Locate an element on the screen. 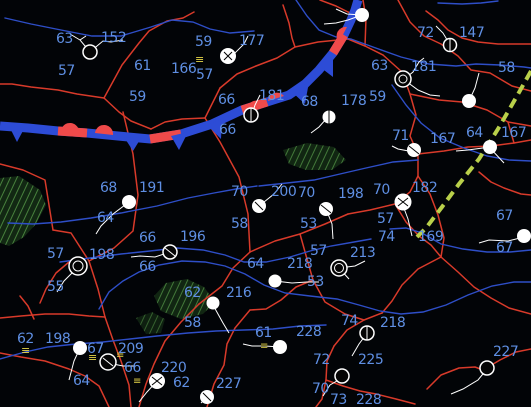  station-dew: 53 is located at coordinates (315, 282).